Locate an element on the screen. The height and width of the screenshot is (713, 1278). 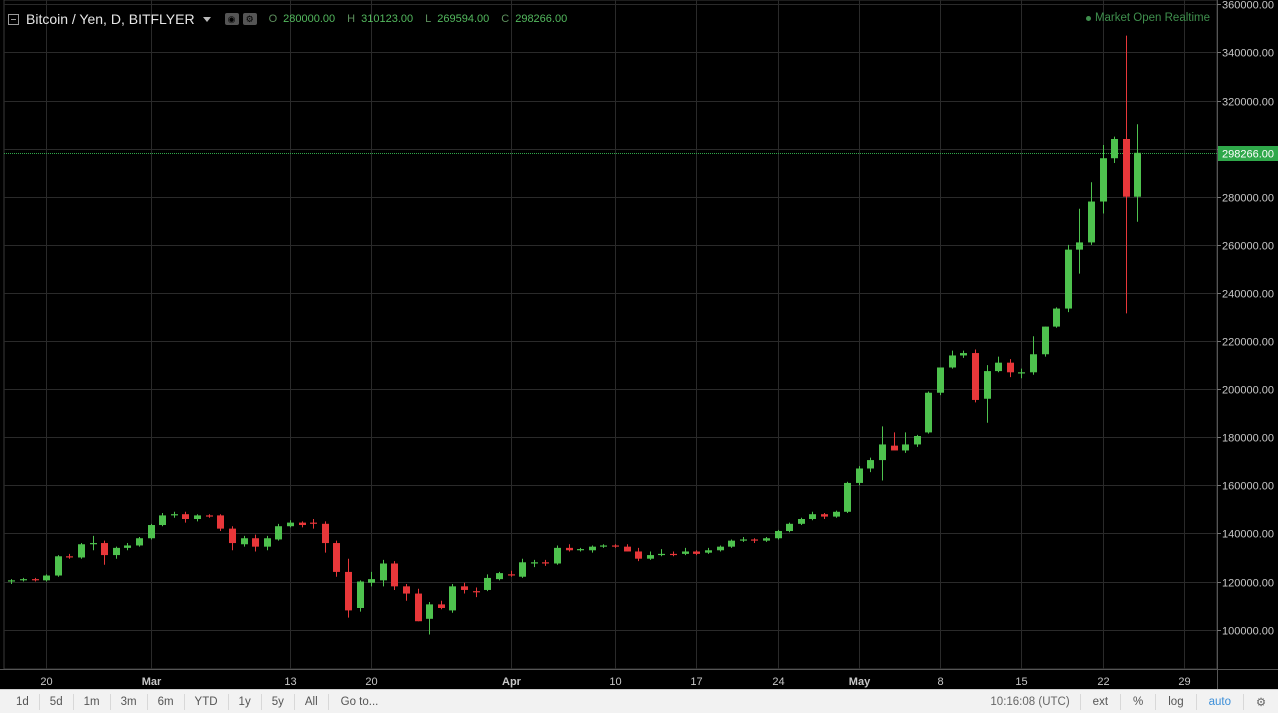
last-price-label: 298266.00 is located at coordinates (1248, 155).